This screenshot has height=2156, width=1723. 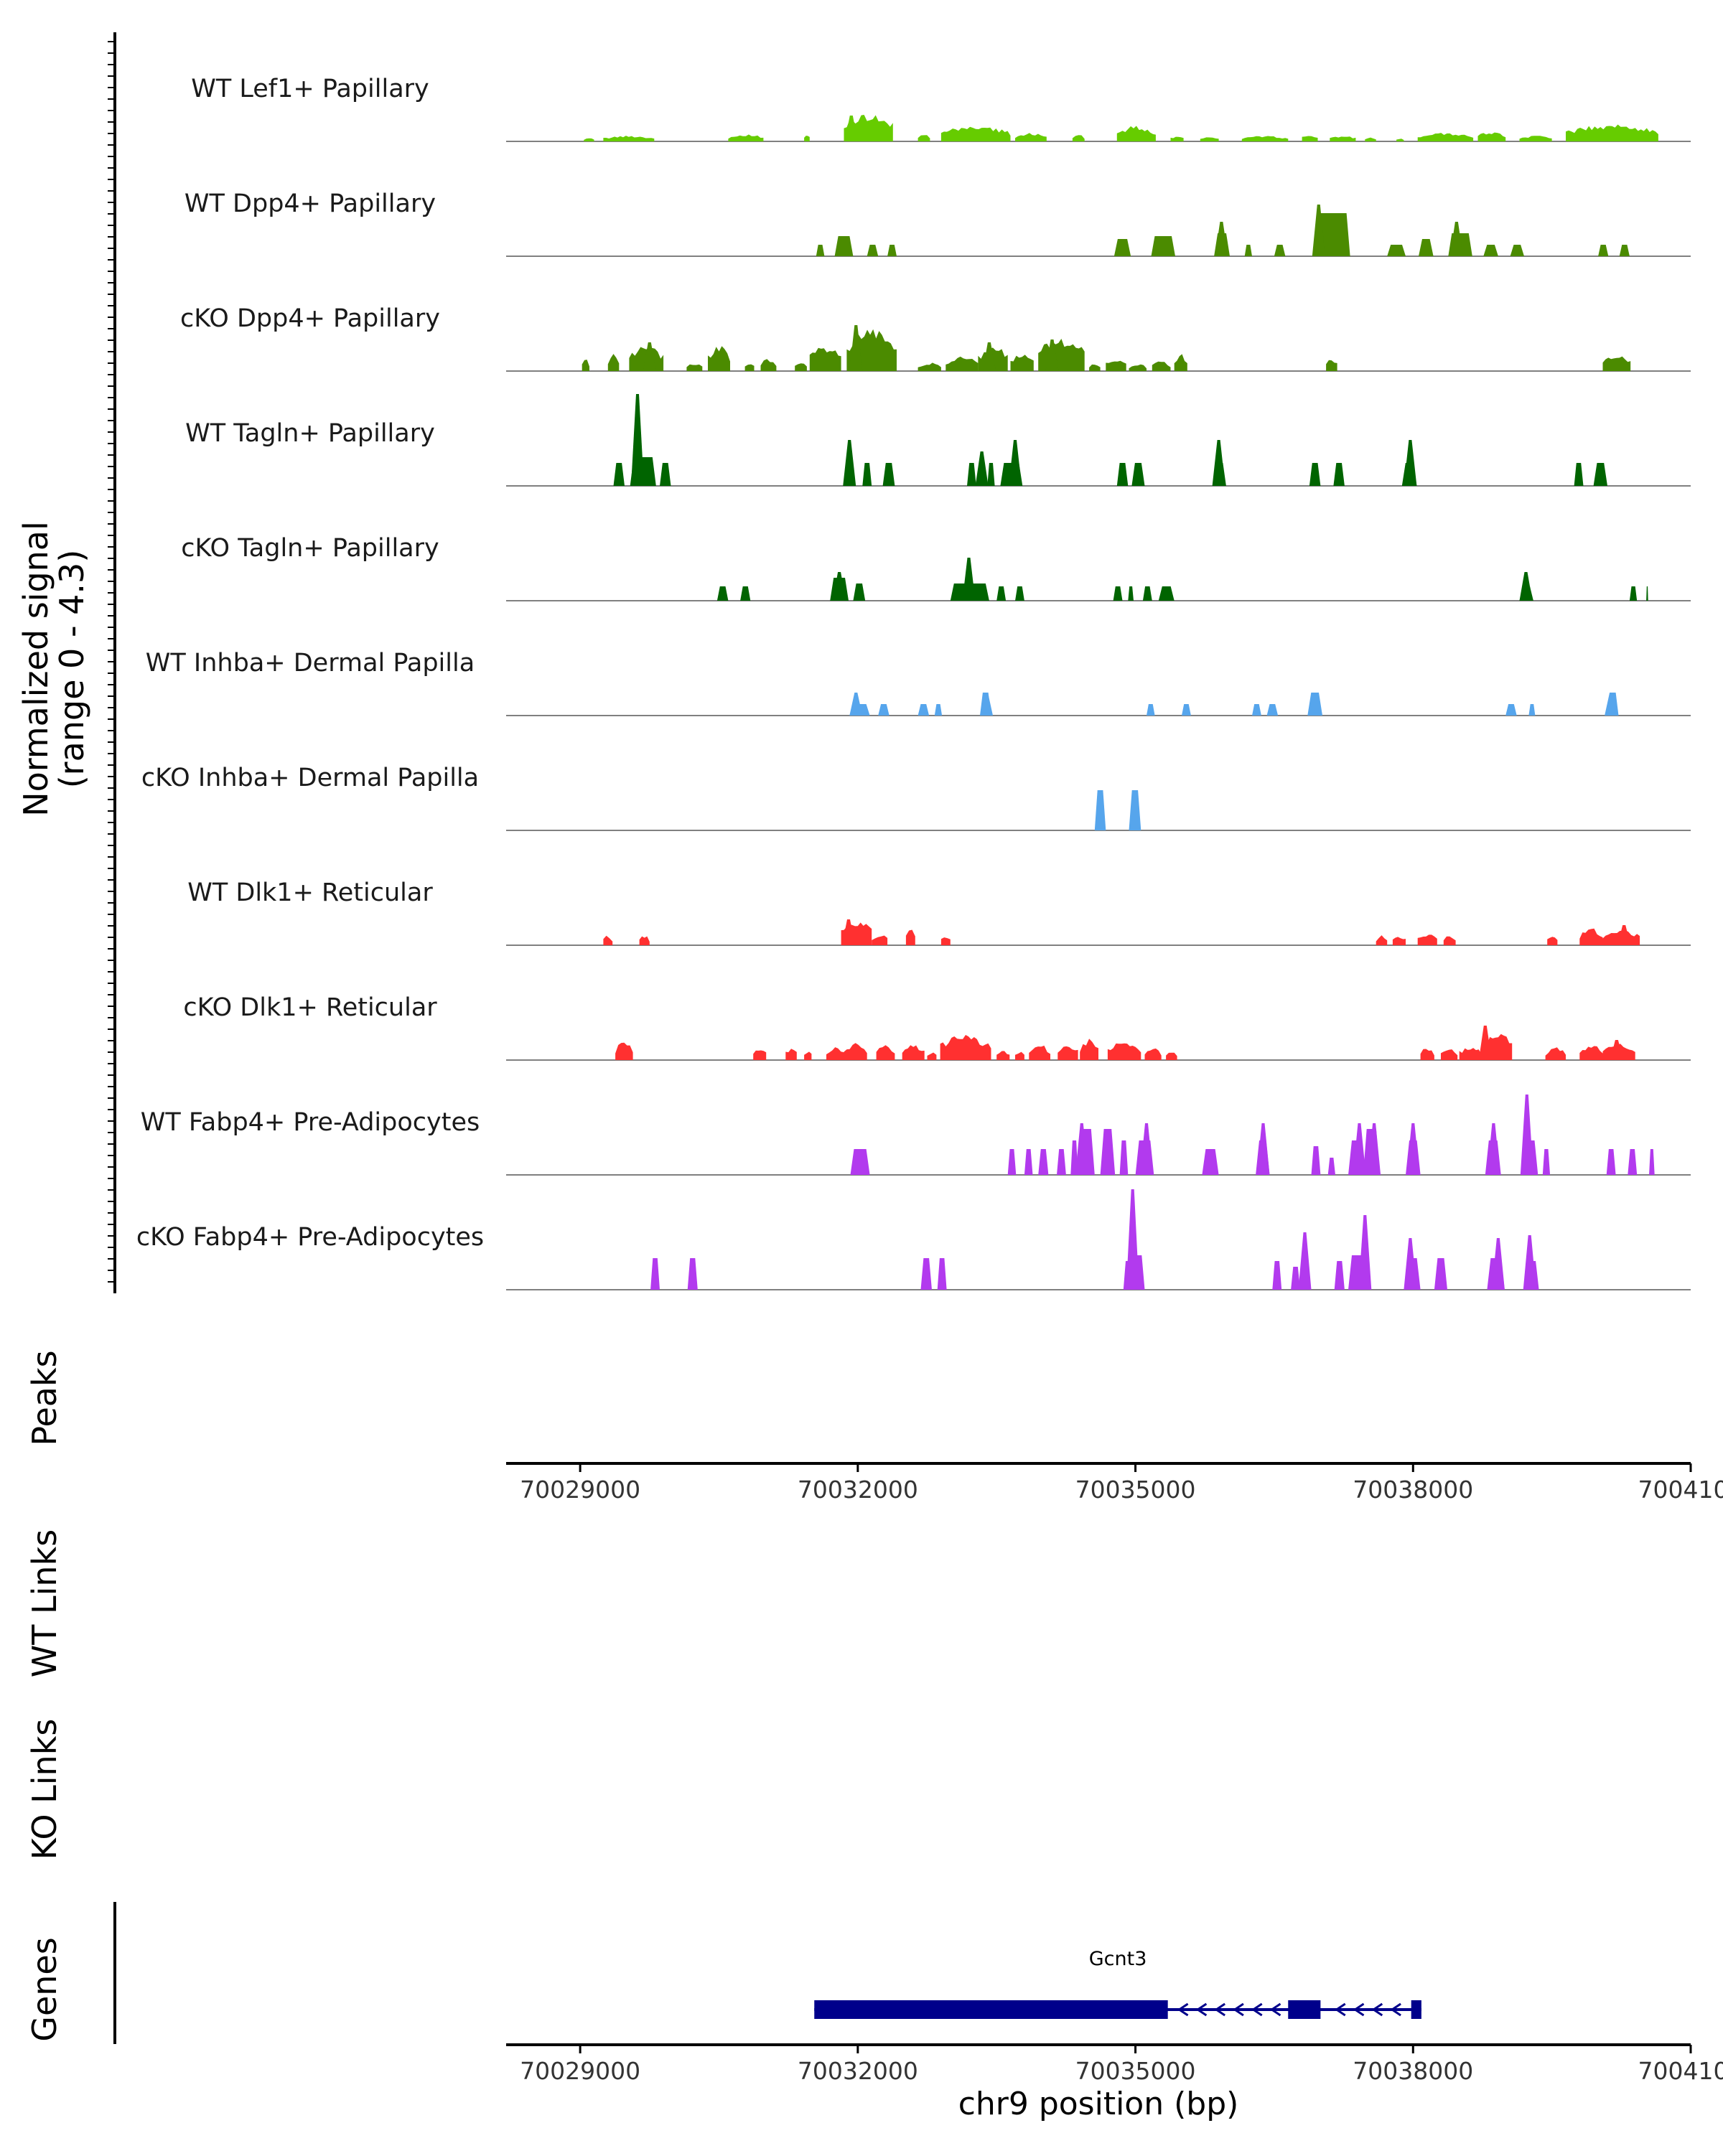 I want to click on track-label: WT Dlk1+ Reticular, so click(x=310, y=892).